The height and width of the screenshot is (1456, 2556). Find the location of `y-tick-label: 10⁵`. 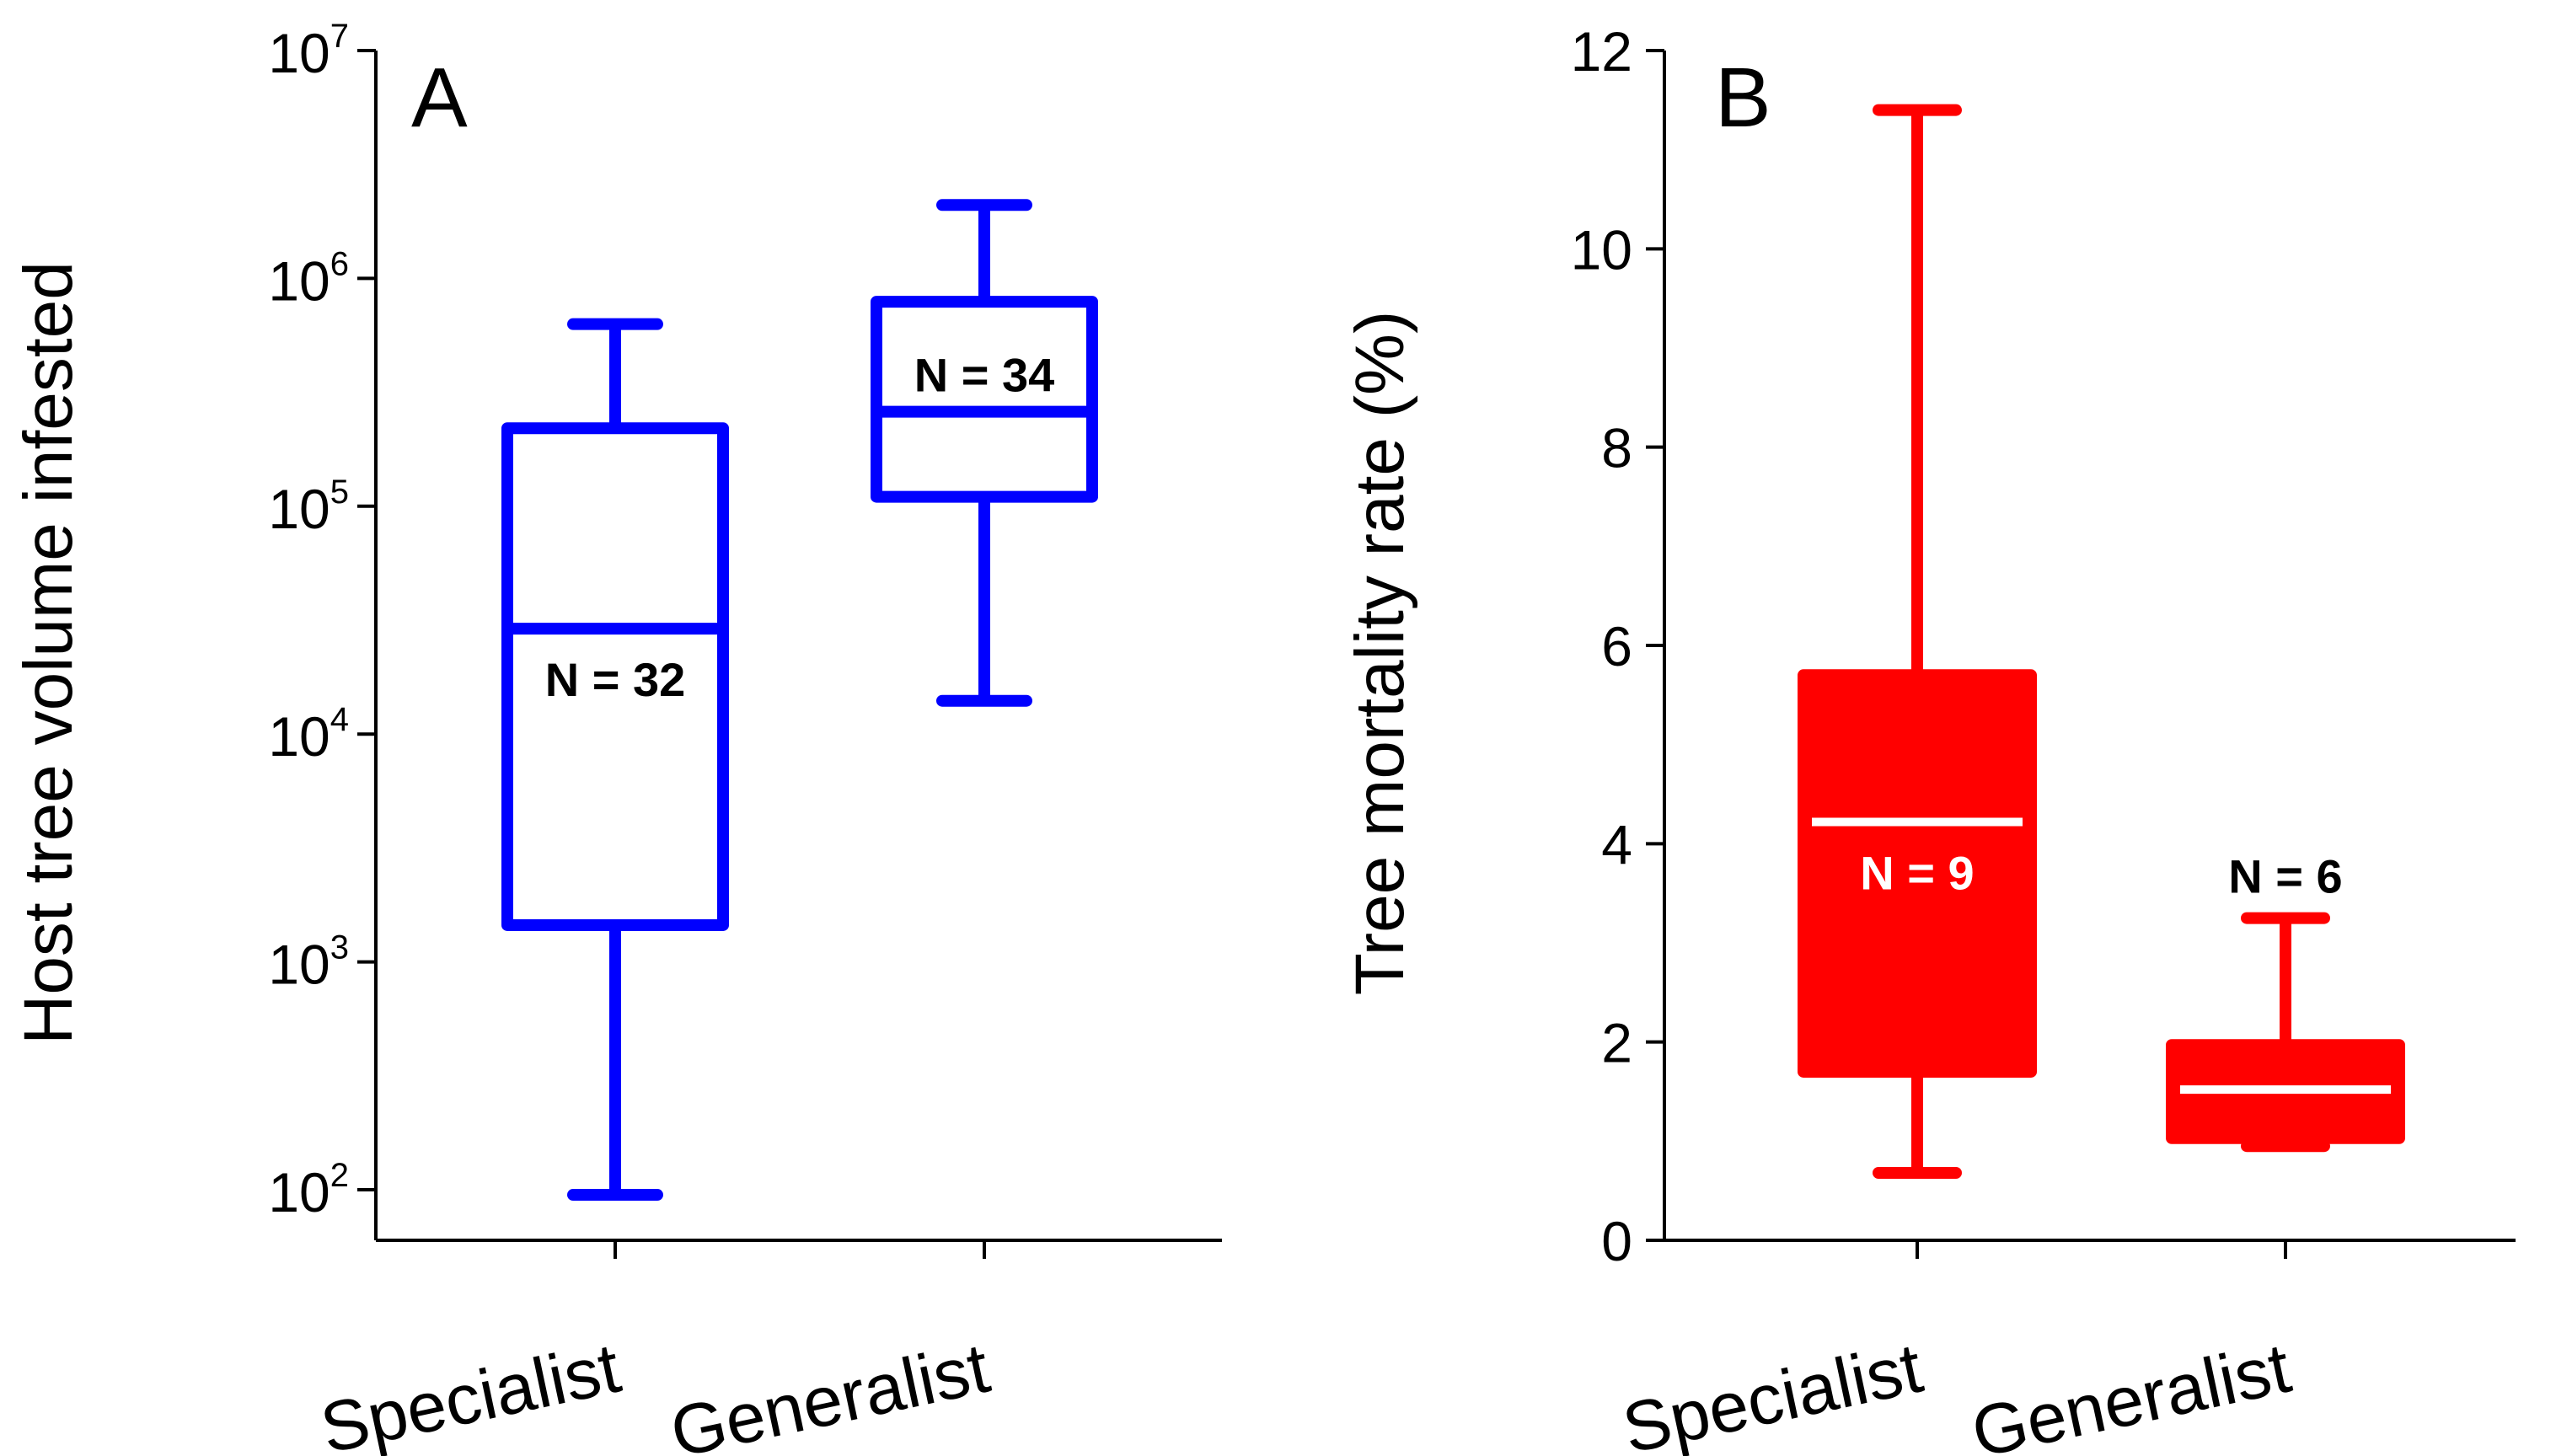

y-tick-label: 10⁵ is located at coordinates (308, 507).